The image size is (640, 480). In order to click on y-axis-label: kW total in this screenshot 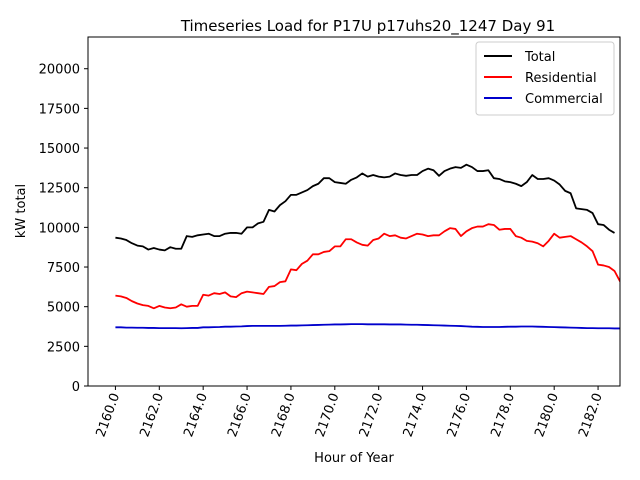, I will do `click(21, 211)`.